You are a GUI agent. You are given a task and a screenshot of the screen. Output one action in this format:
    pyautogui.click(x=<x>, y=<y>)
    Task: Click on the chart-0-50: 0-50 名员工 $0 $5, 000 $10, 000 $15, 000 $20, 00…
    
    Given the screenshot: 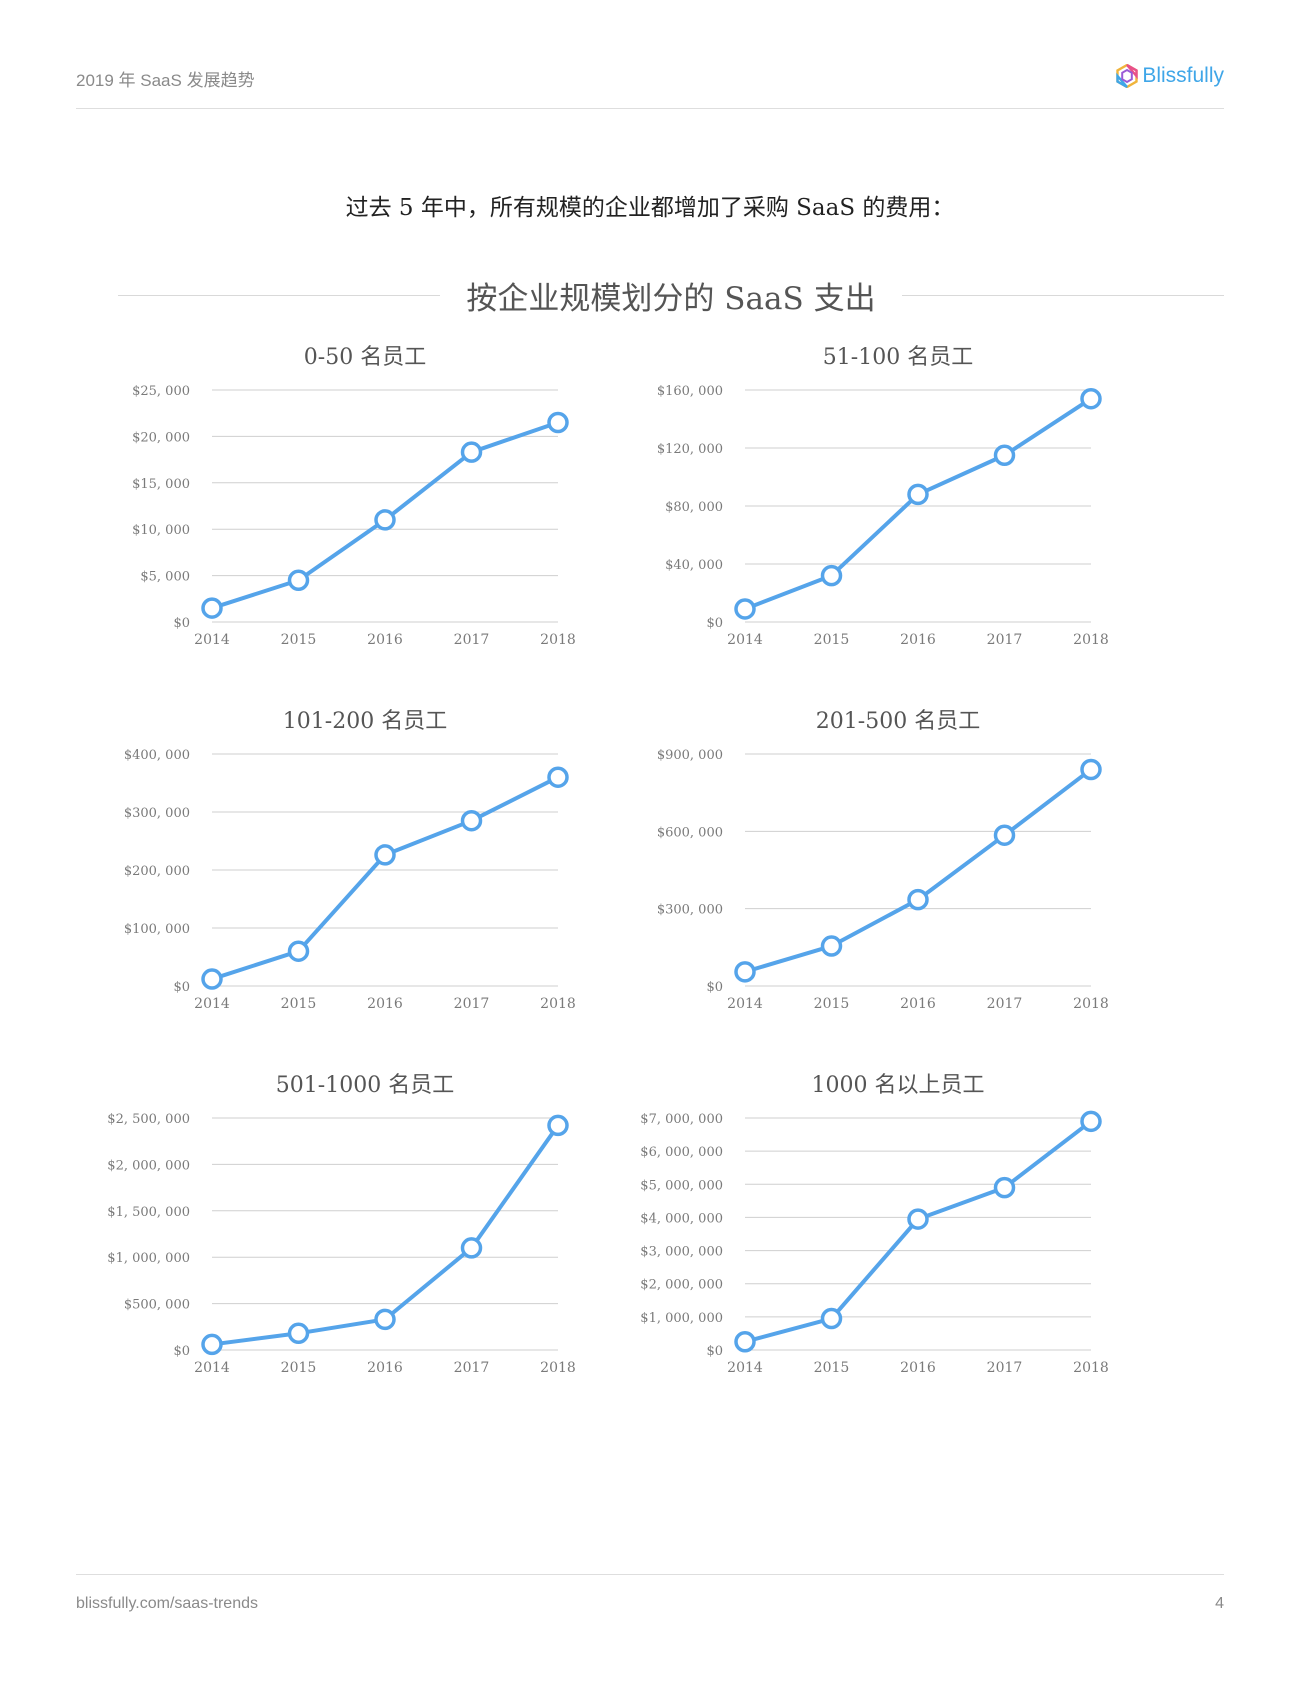 What is the action you would take?
    pyautogui.click(x=380, y=505)
    